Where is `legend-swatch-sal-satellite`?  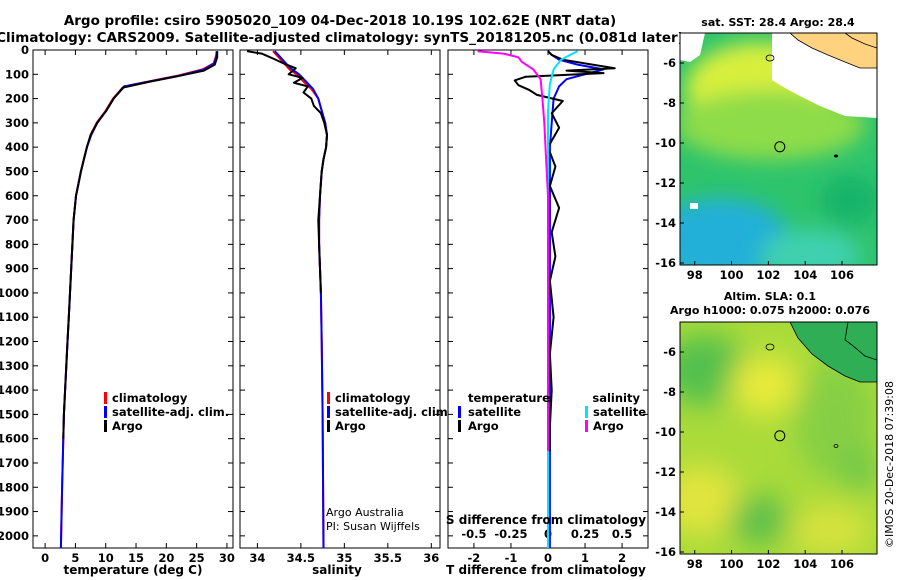 legend-swatch-sal-satellite is located at coordinates (586, 412).